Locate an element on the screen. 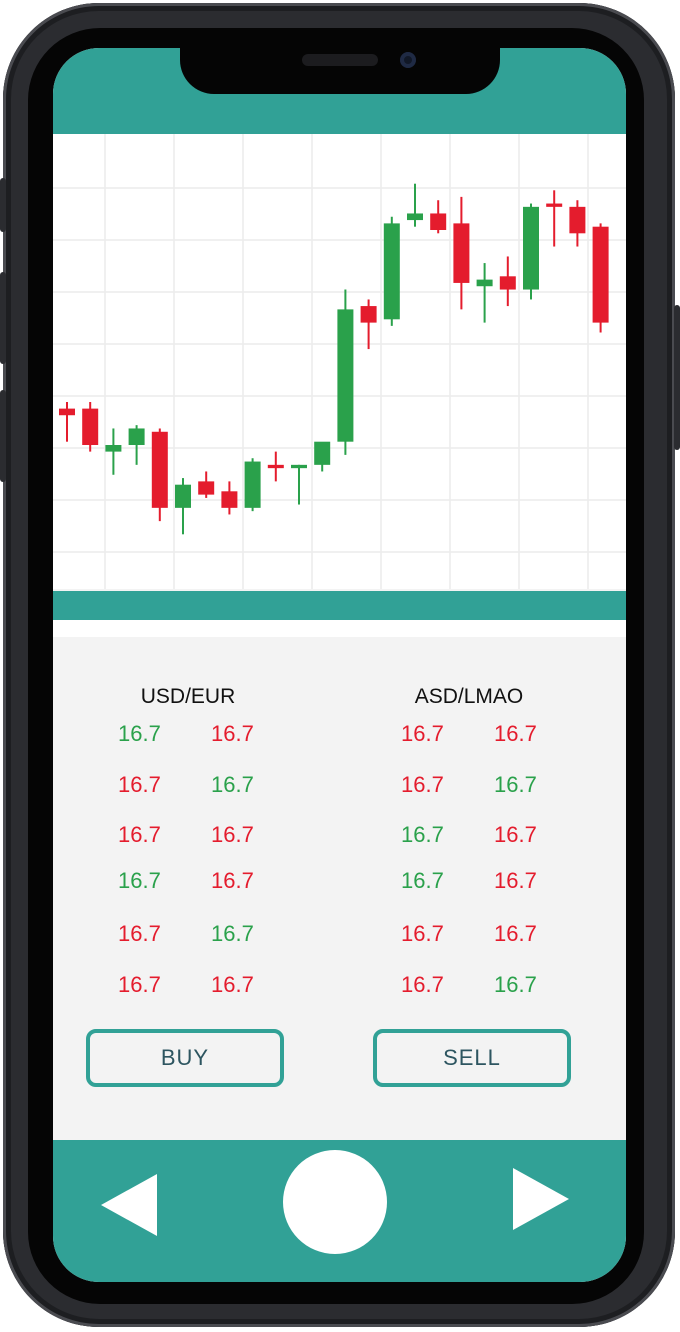  phone-notch is located at coordinates (340, 71).